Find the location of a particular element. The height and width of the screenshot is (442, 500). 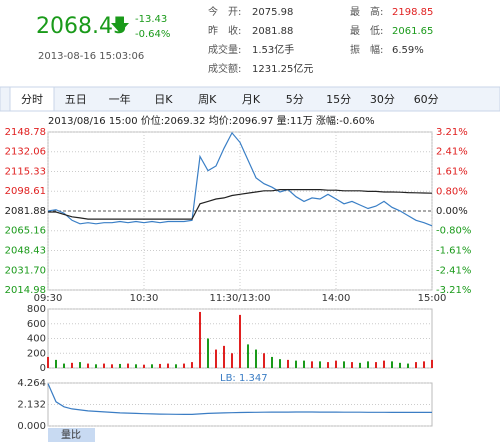

y-tick-label: 2115.33 is located at coordinates (25, 172).